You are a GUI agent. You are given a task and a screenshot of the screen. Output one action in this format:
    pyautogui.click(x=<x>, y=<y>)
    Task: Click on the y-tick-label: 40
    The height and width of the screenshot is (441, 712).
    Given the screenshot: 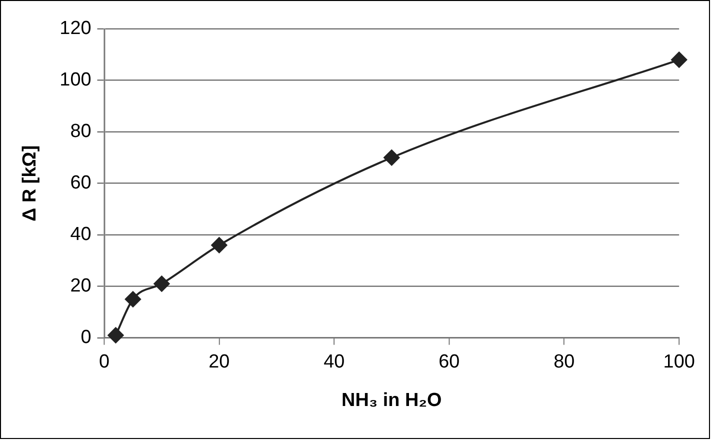 What is the action you would take?
    pyautogui.click(x=81, y=235)
    